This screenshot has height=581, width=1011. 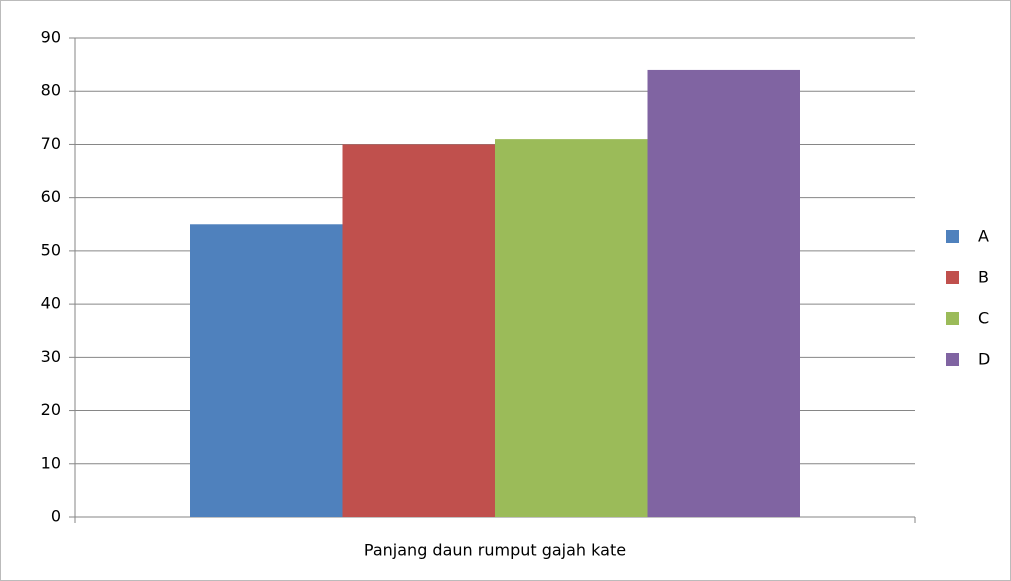 I want to click on y-tick-label: 10, so click(x=51, y=462).